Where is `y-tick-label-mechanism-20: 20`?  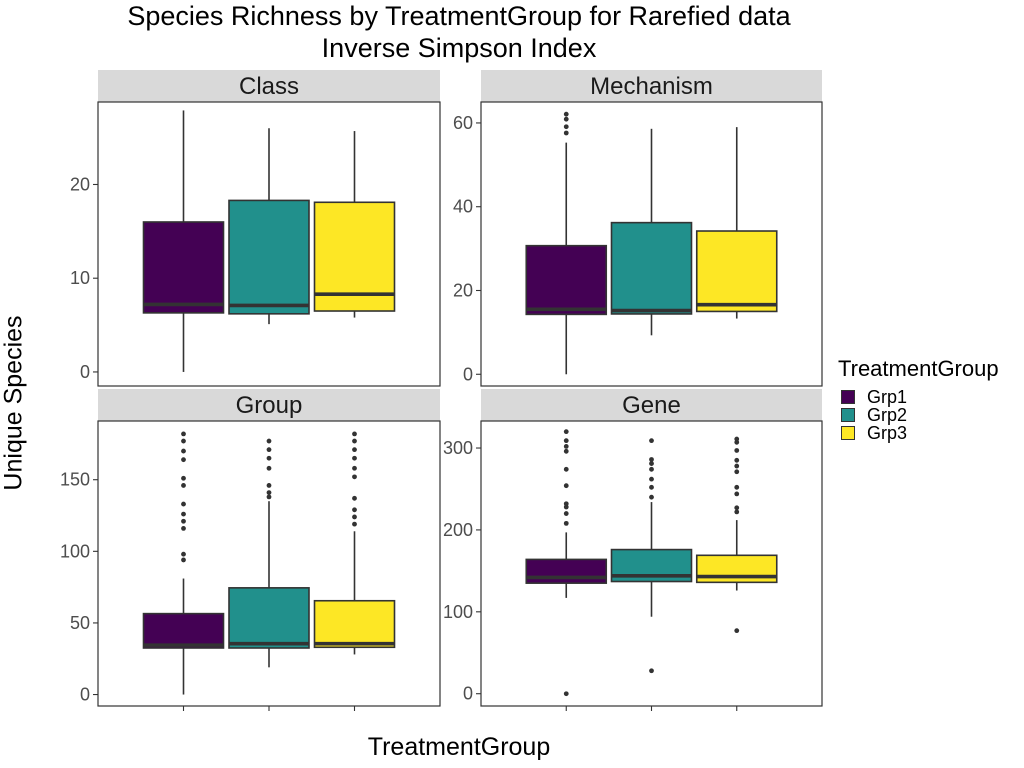
y-tick-label-mechanism-20: 20 is located at coordinates (463, 290).